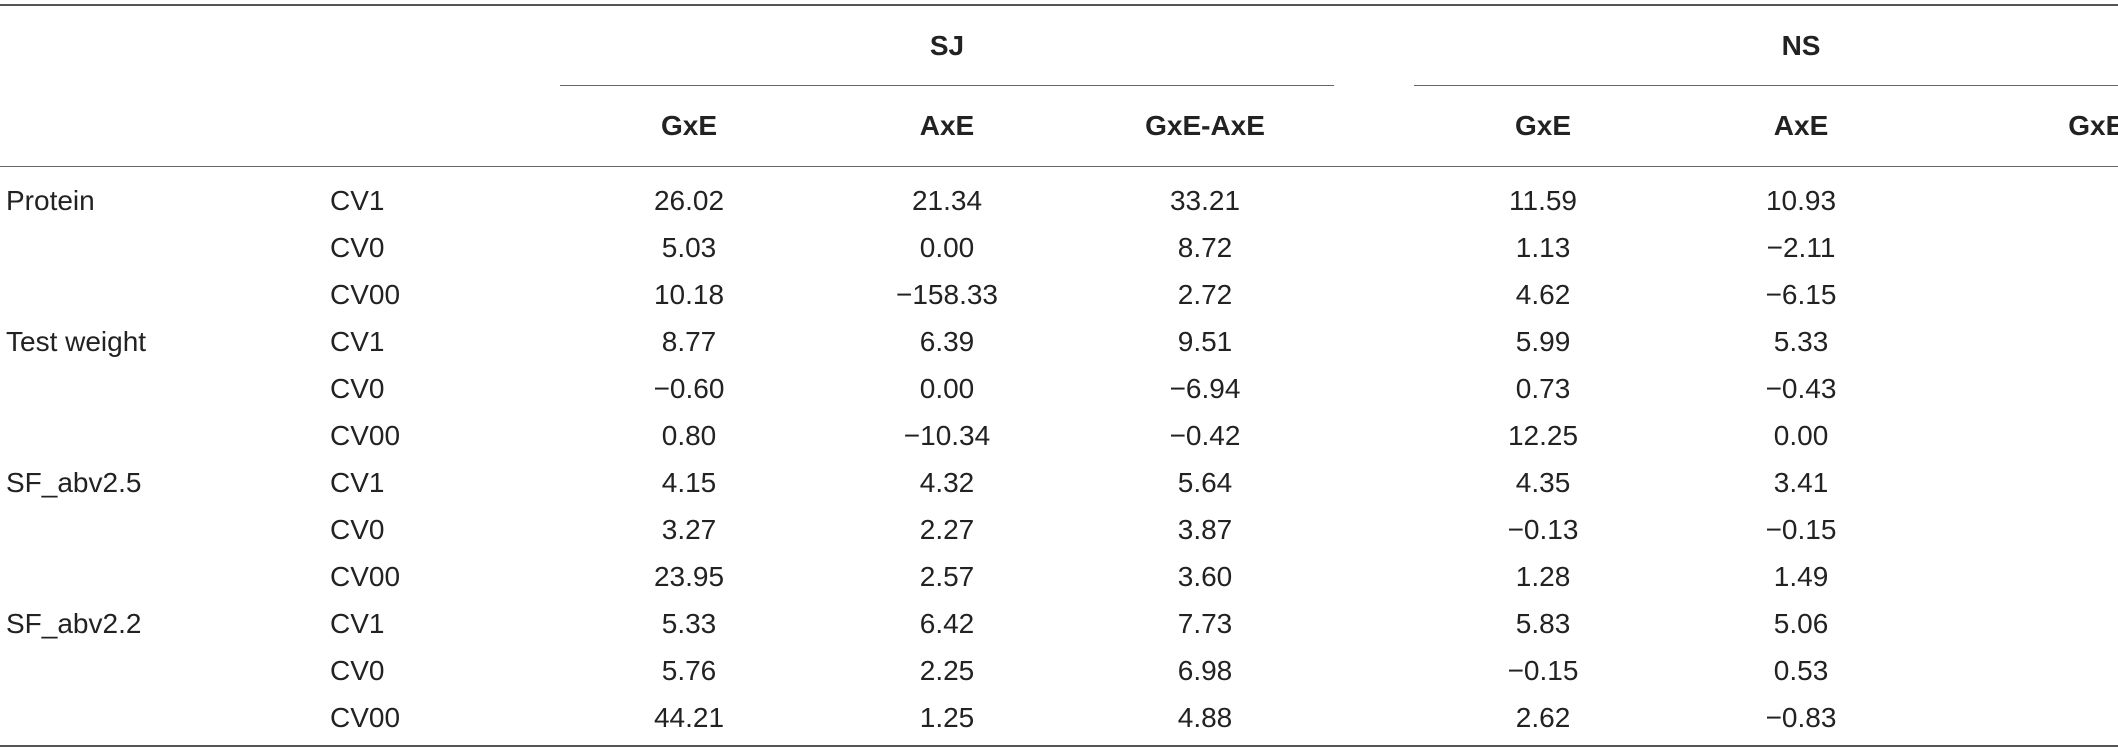 The width and height of the screenshot is (2118, 756). What do you see at coordinates (689, 720) in the screenshot?
I see `value-cell: 44.21` at bounding box center [689, 720].